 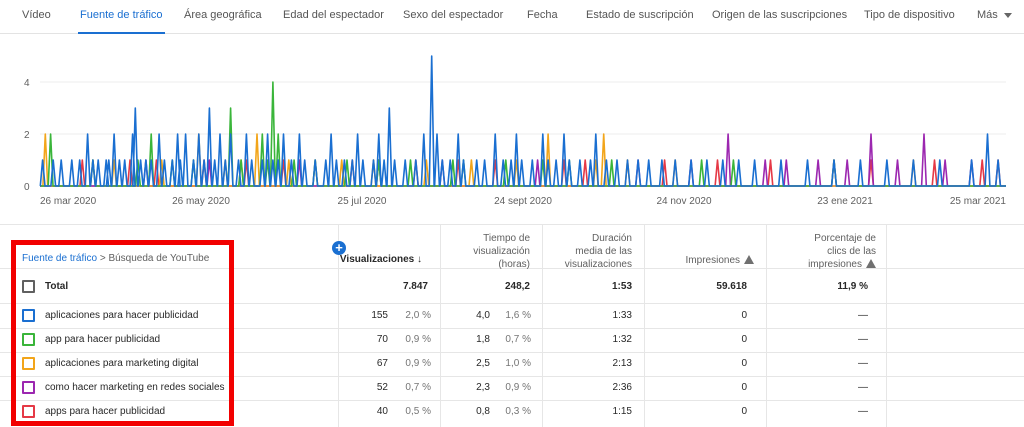 I want to click on row-label: app para hacer publicidad, so click(x=103, y=339).